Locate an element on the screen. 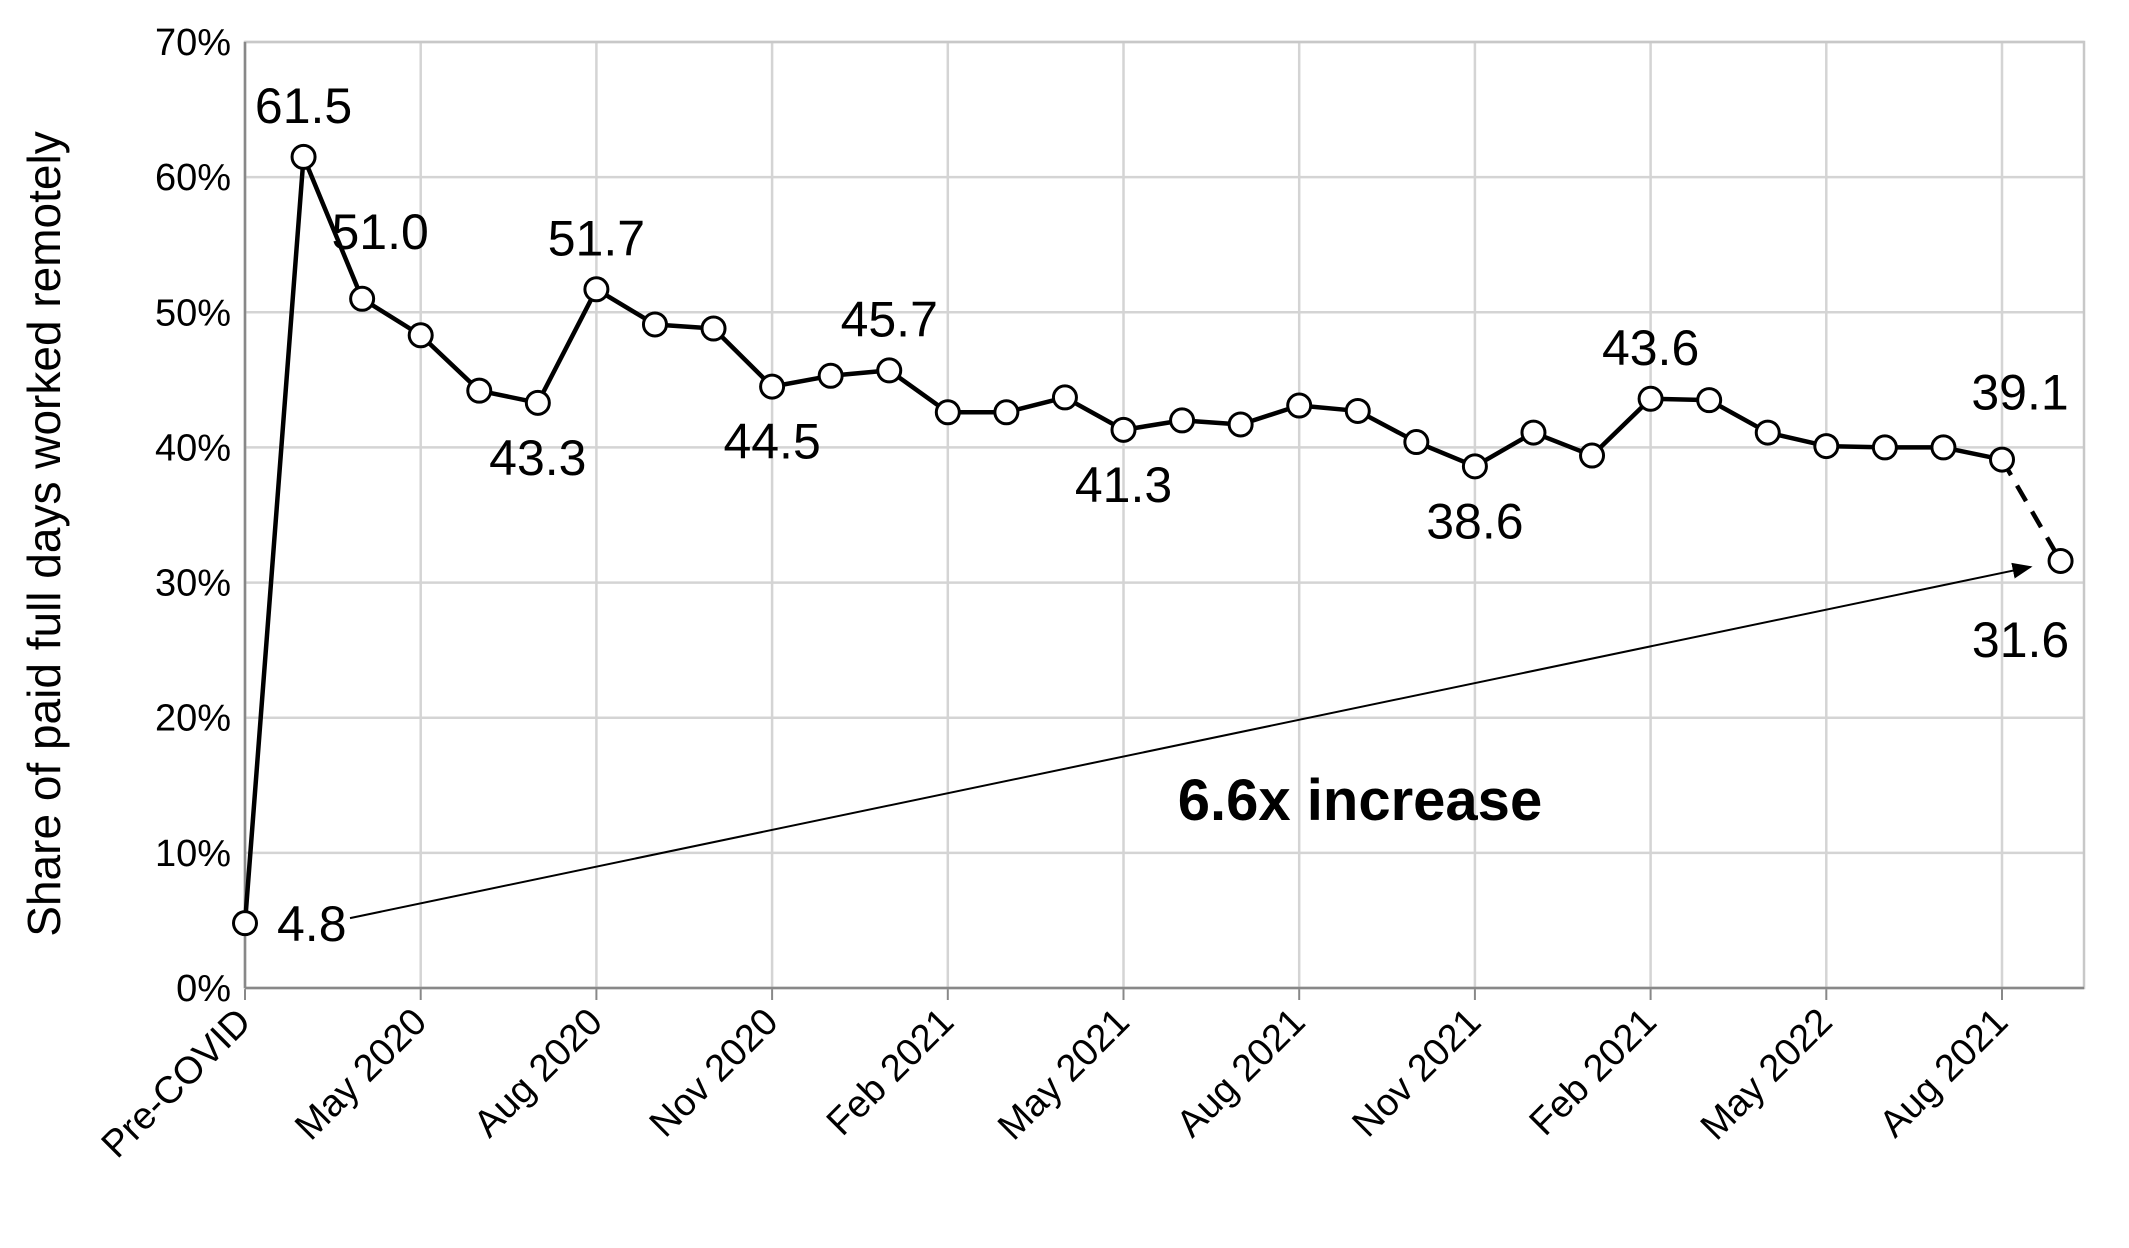 Image resolution: width=2129 pixels, height=1248 pixels. data-label: 38.6 is located at coordinates (1474, 521).